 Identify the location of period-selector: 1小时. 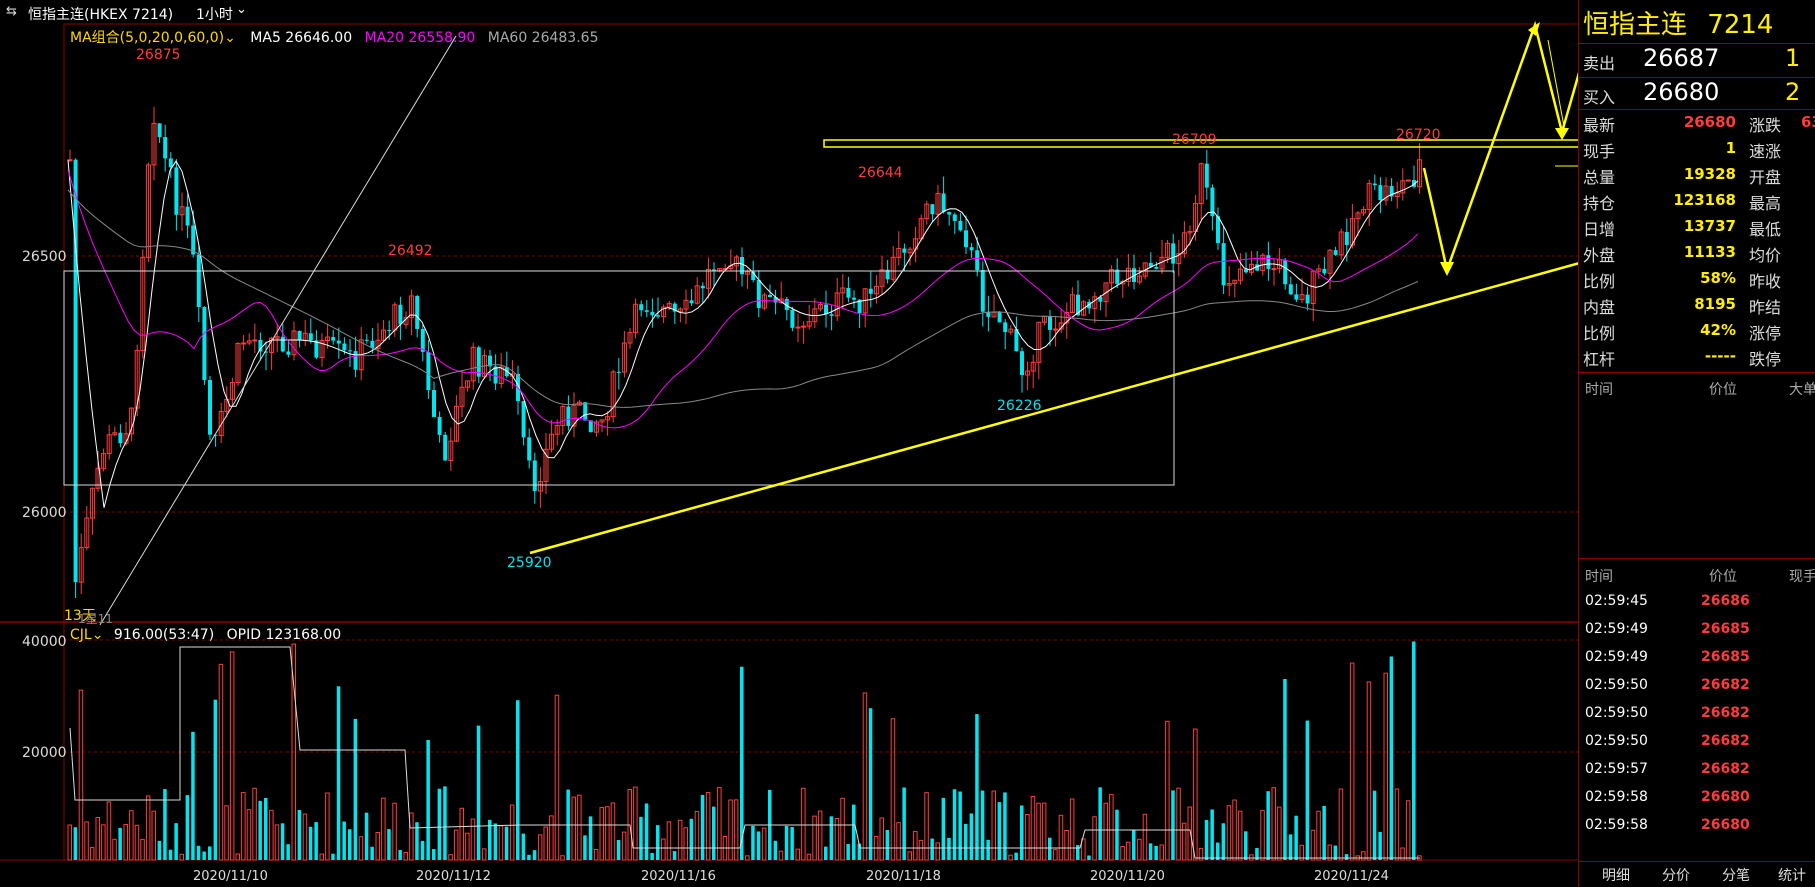
(214, 15).